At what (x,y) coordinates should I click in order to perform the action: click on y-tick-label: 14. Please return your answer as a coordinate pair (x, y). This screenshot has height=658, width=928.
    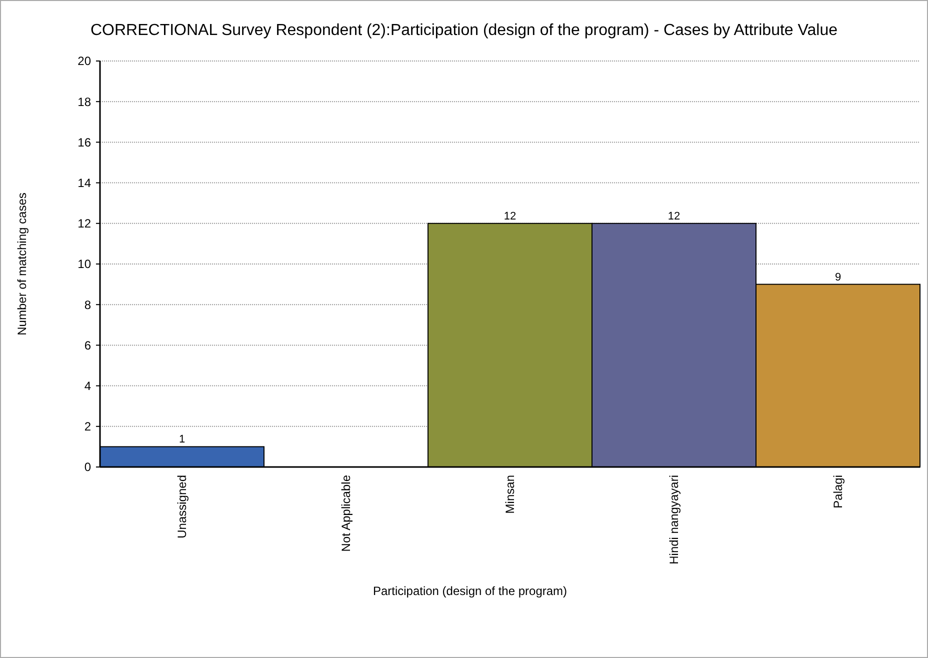
    Looking at the image, I should click on (85, 183).